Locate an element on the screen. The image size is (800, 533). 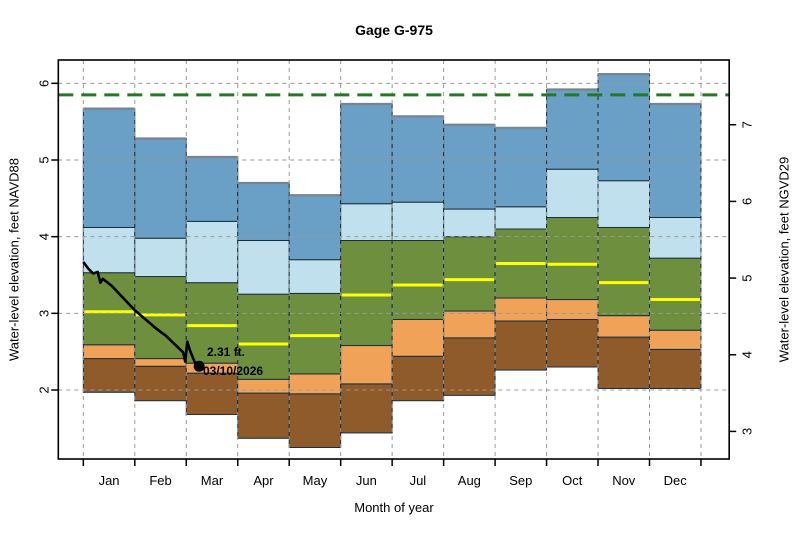
x-tick-label: May is located at coordinates (315, 480).